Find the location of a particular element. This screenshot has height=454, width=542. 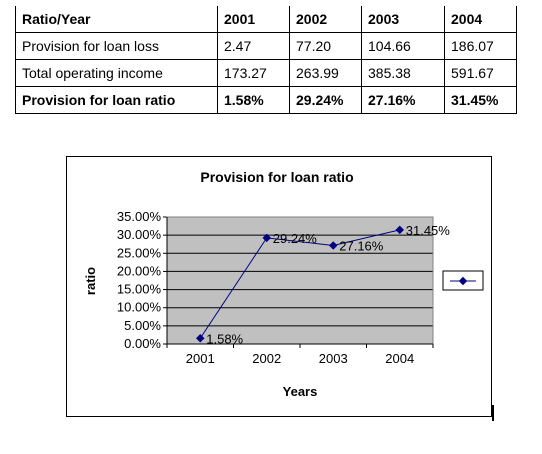

header-cell: Ratio/Year is located at coordinates (116, 19).